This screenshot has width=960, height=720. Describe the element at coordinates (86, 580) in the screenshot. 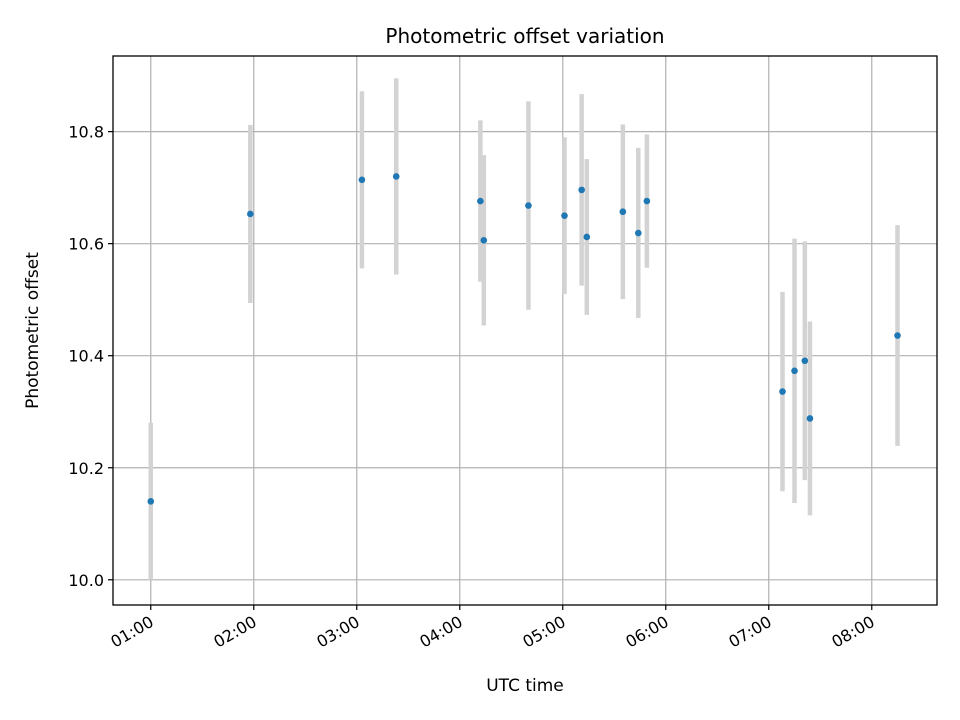

I see `y-tick-label: 10.0` at that location.